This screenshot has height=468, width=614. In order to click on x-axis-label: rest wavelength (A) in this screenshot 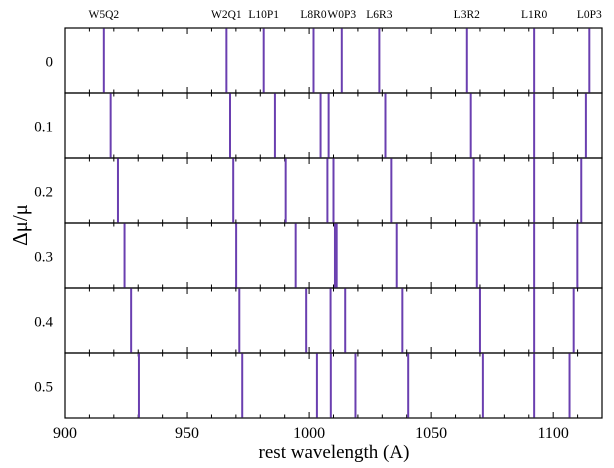, I will do `click(334, 452)`.